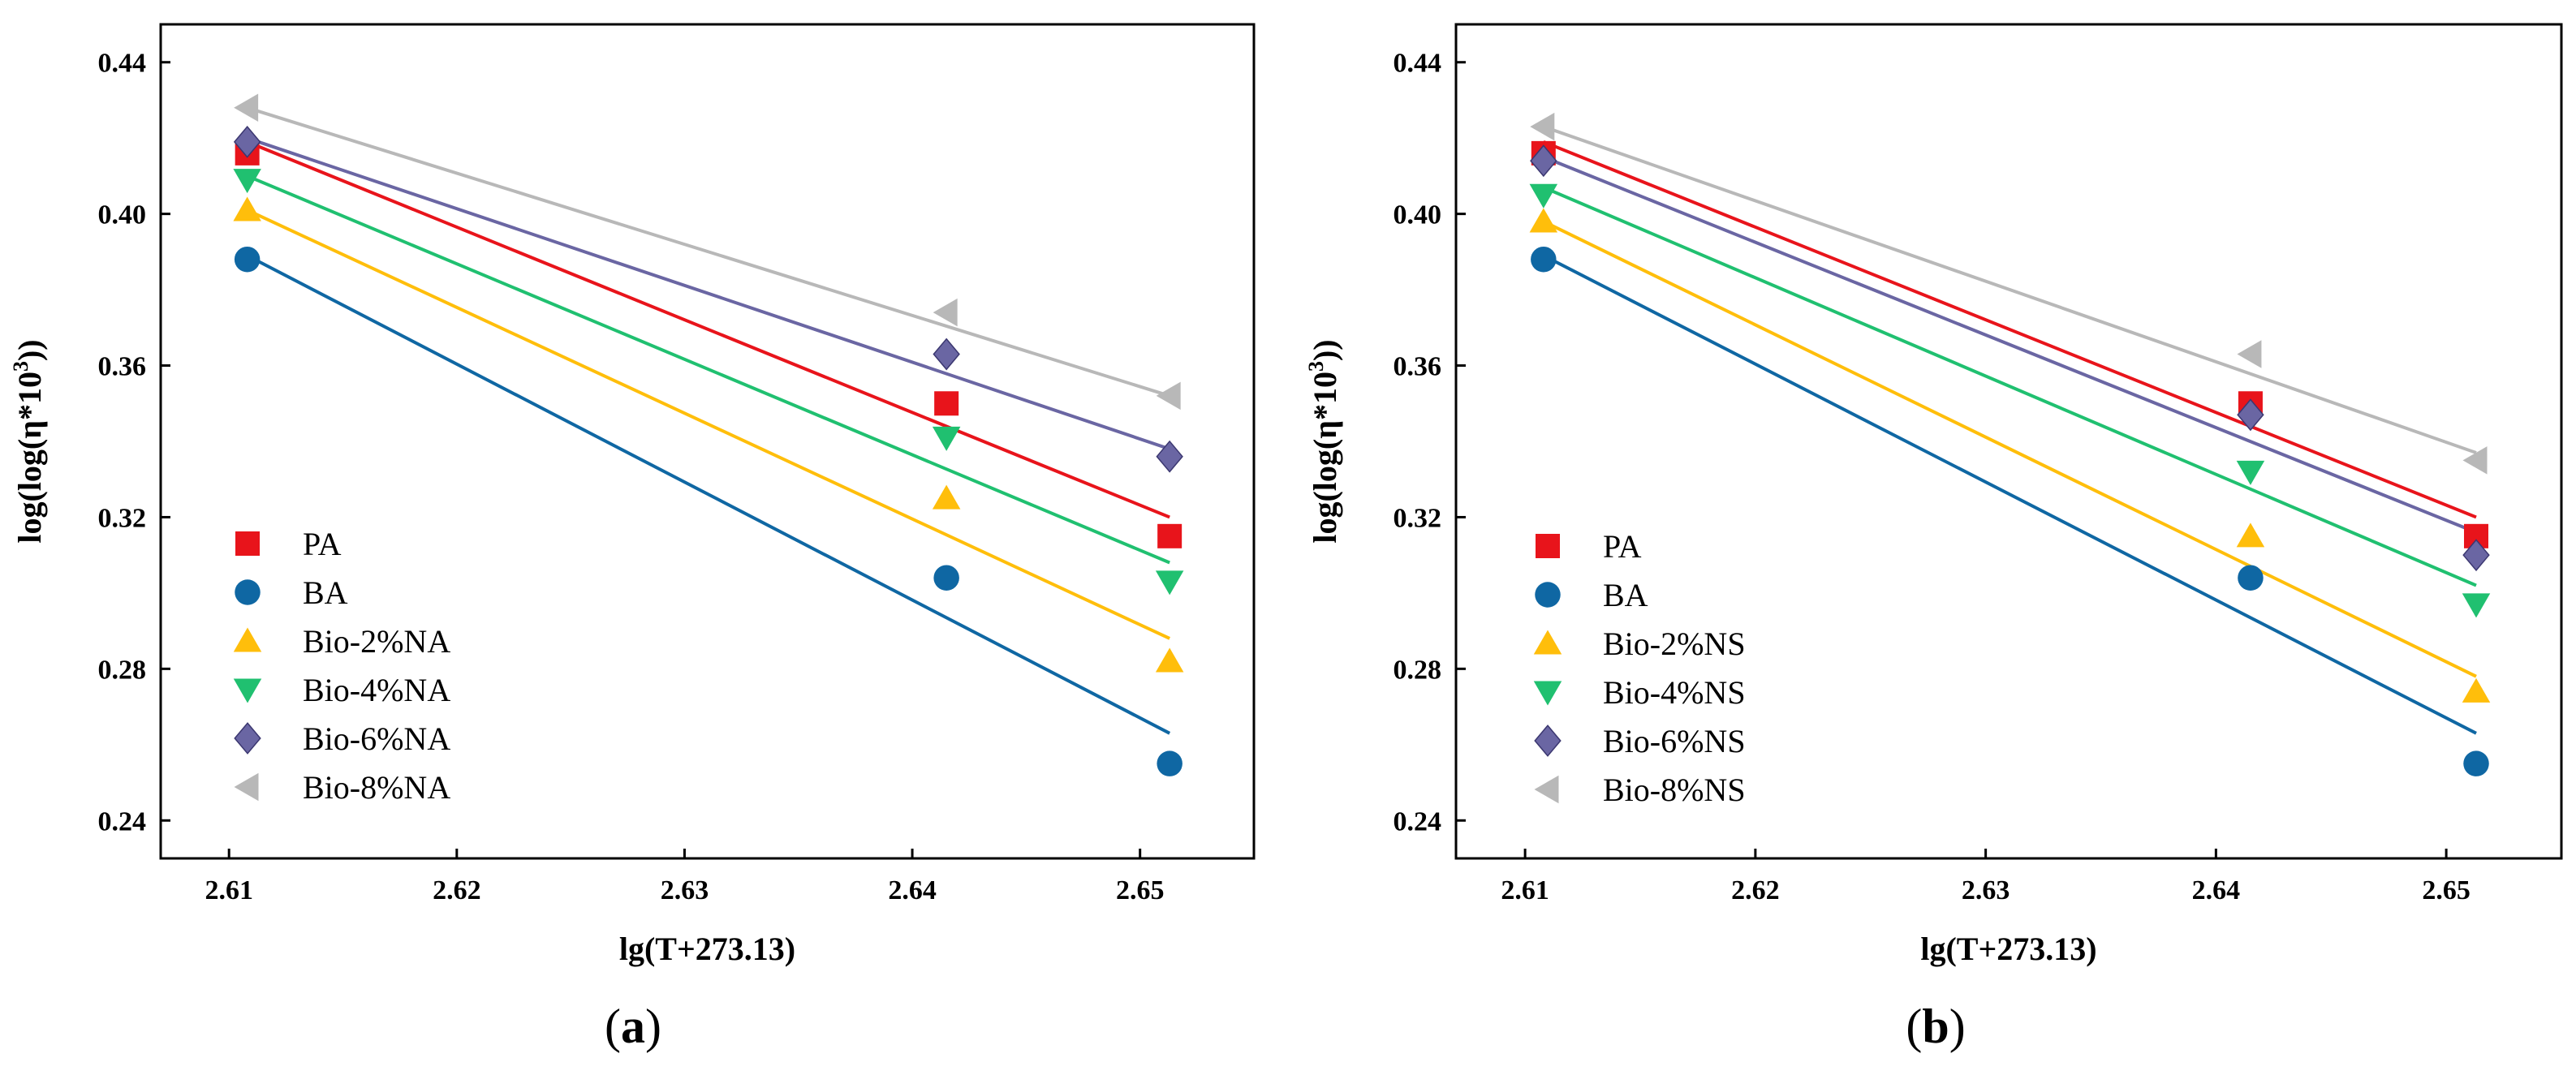  I want to click on legend-marker-Bio-8%NS, so click(1547, 789).